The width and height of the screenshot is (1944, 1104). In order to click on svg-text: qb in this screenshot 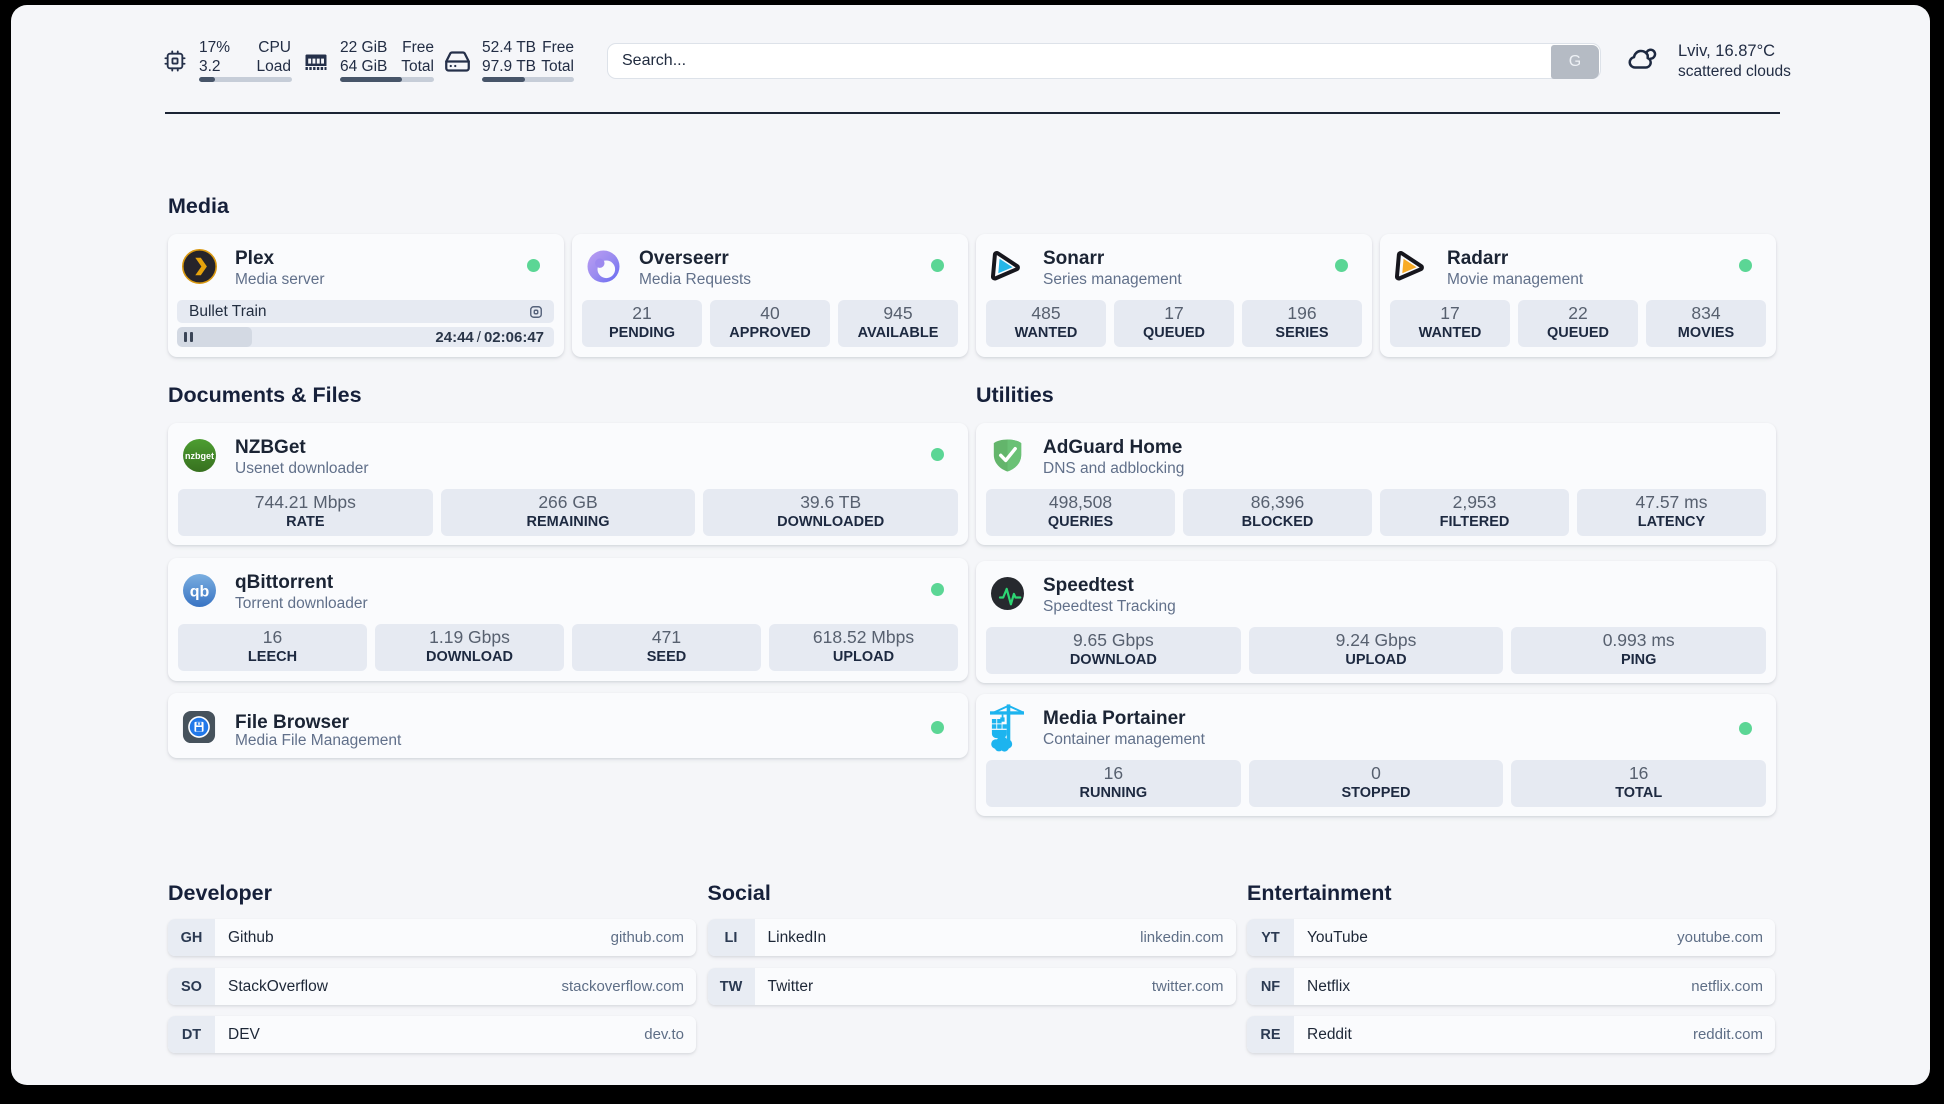, I will do `click(199, 591)`.